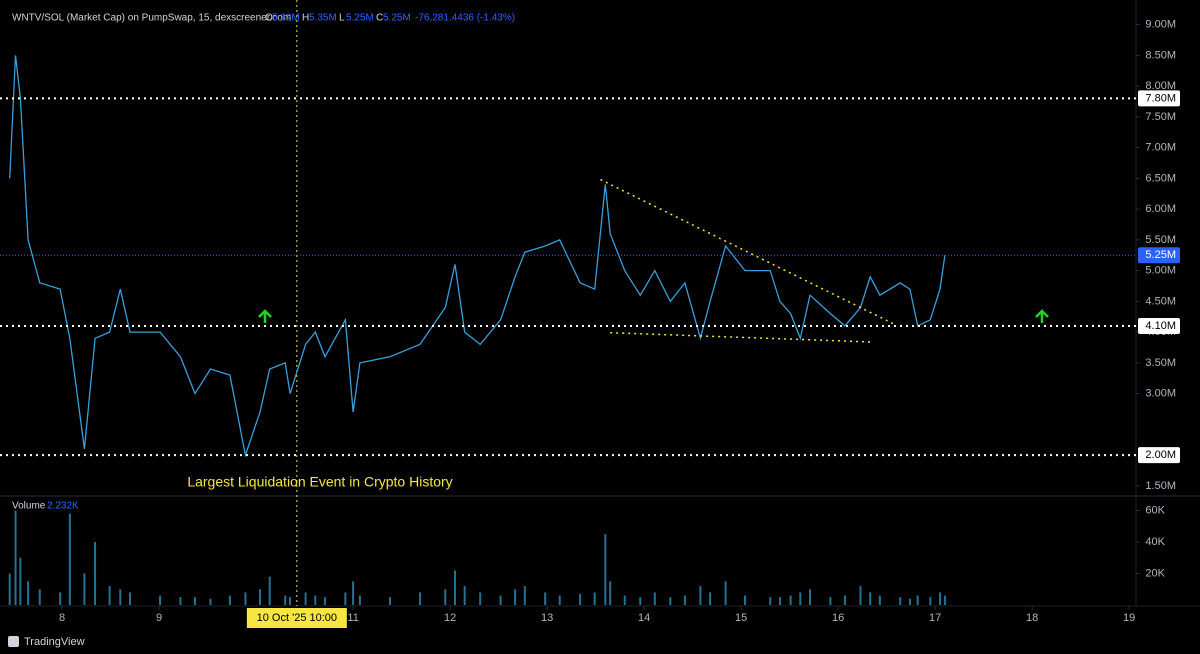 The height and width of the screenshot is (654, 1200). Describe the element at coordinates (1160, 271) in the screenshot. I see `y-tick-label: 5.00M` at that location.